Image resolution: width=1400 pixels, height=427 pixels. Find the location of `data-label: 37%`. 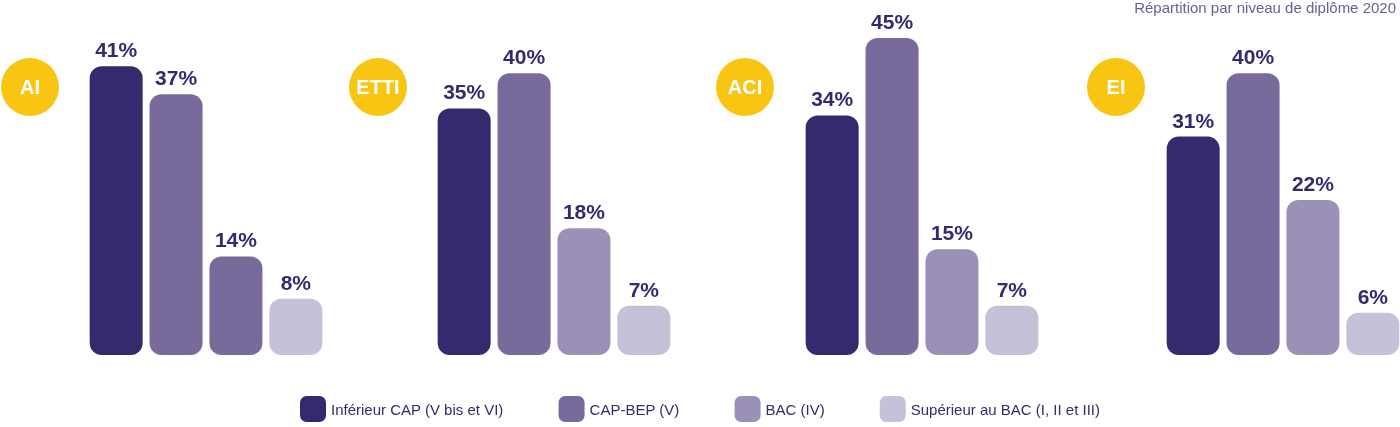

data-label: 37% is located at coordinates (176, 78).